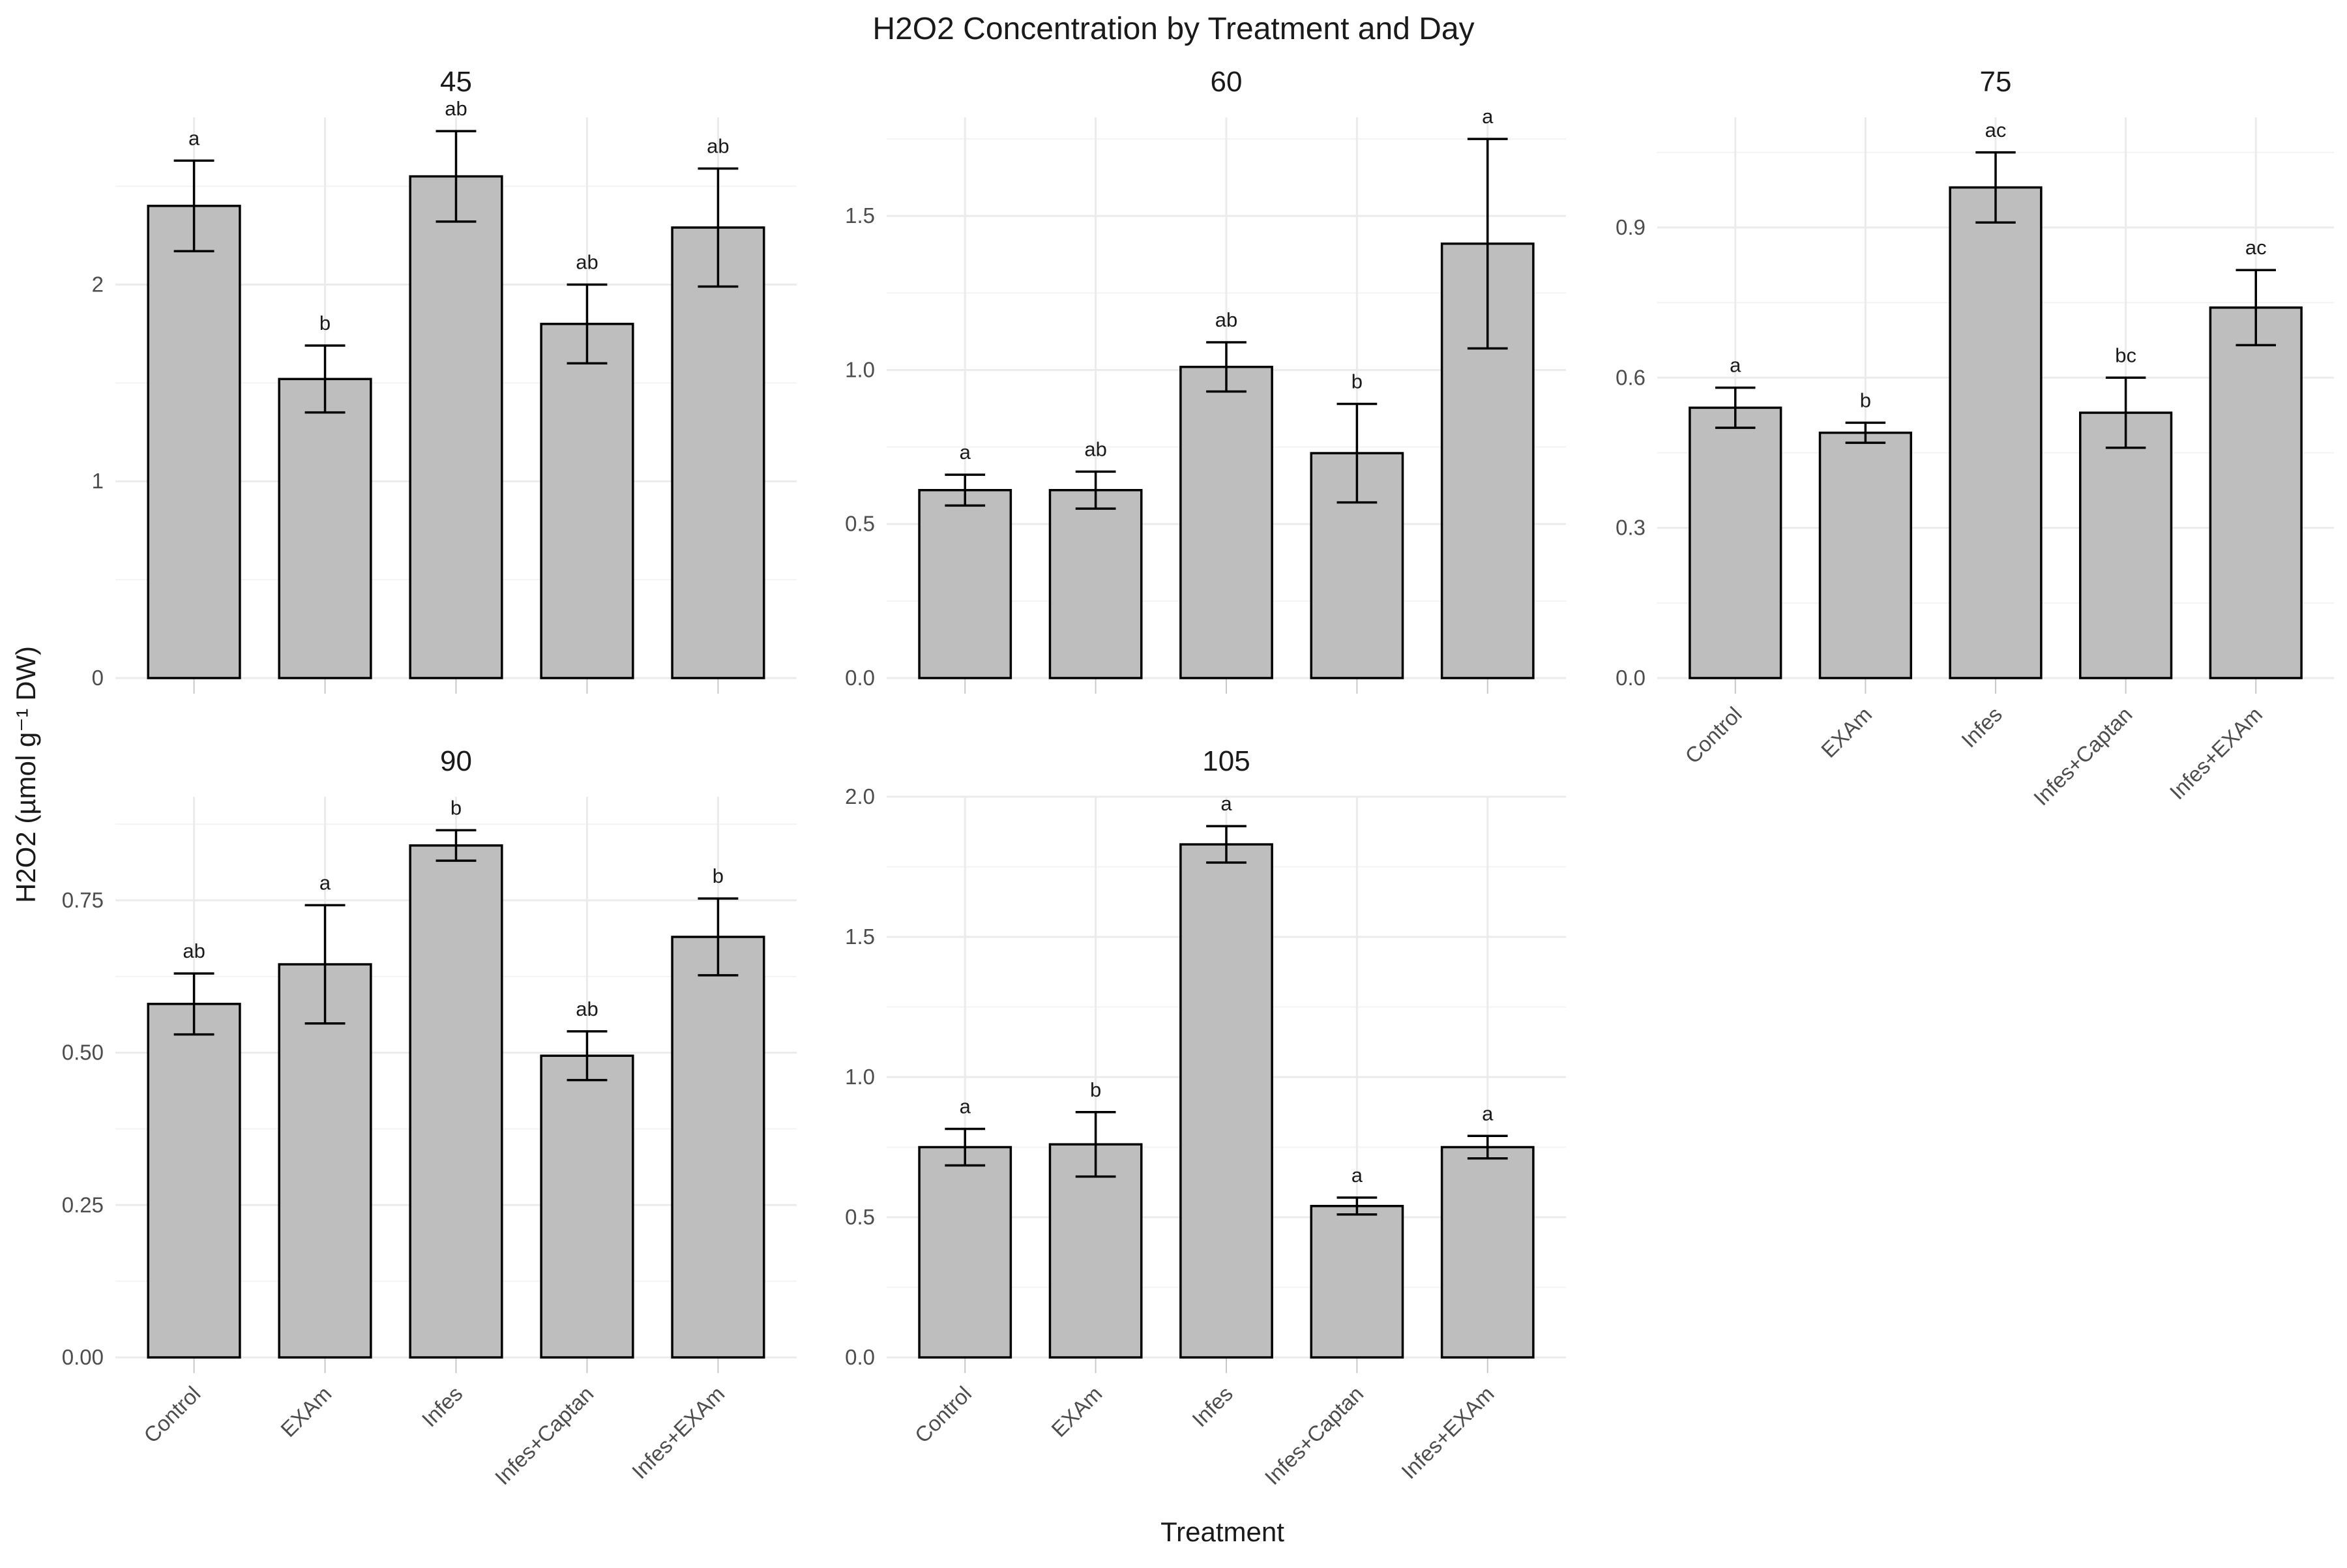  Describe the element at coordinates (1173, 29) in the screenshot. I see `chart-title: H2O2 Concentration by Treatment and Day` at that location.